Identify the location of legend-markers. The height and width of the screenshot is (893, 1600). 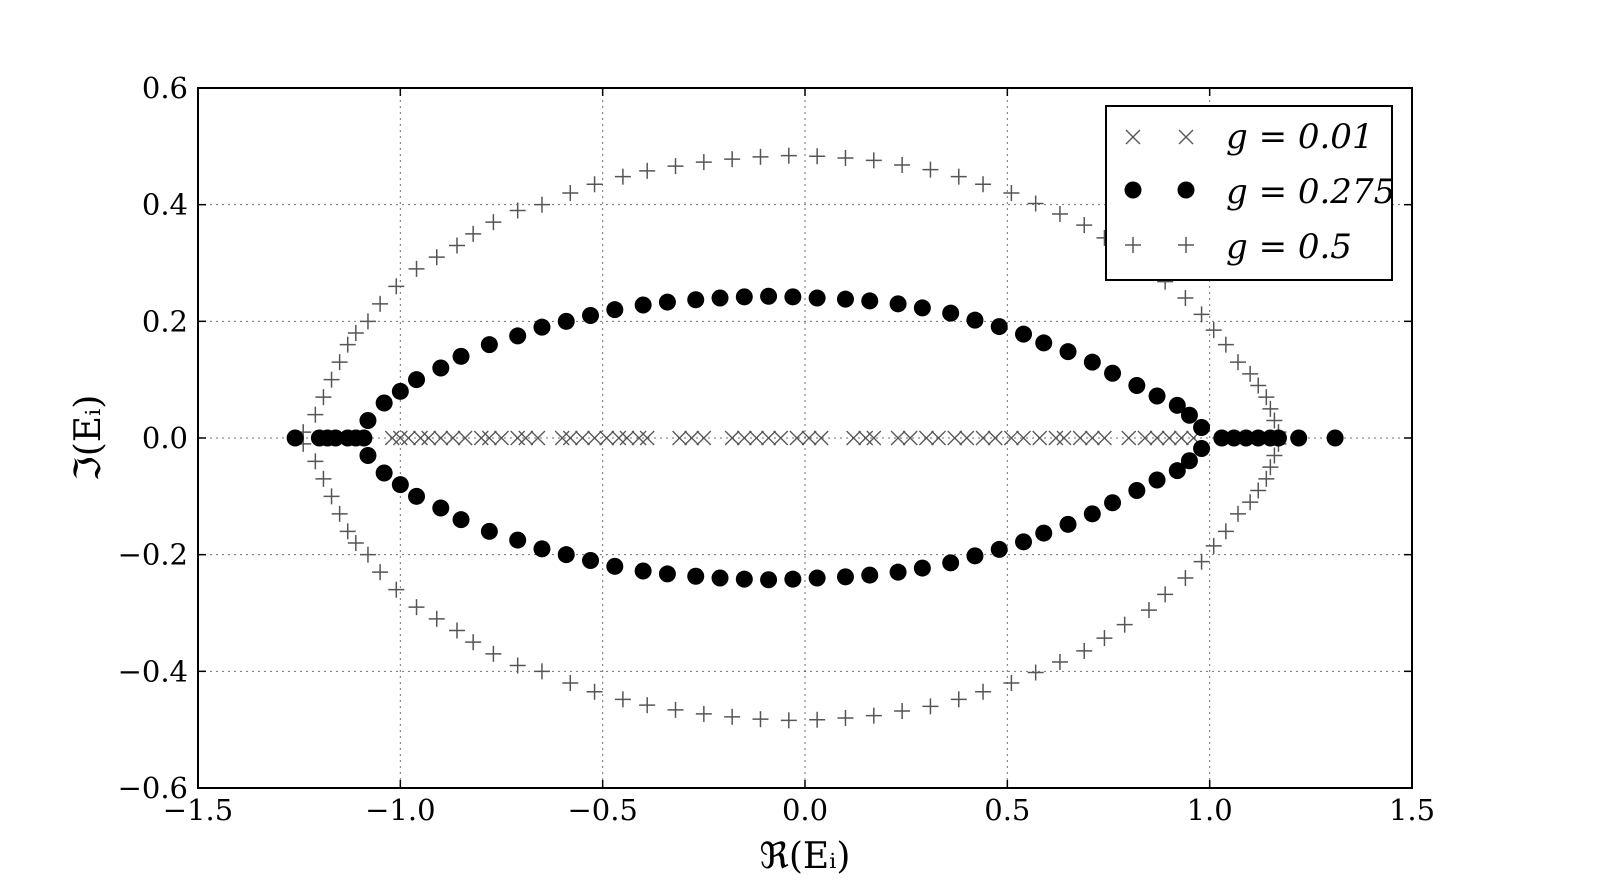
(1159, 191).